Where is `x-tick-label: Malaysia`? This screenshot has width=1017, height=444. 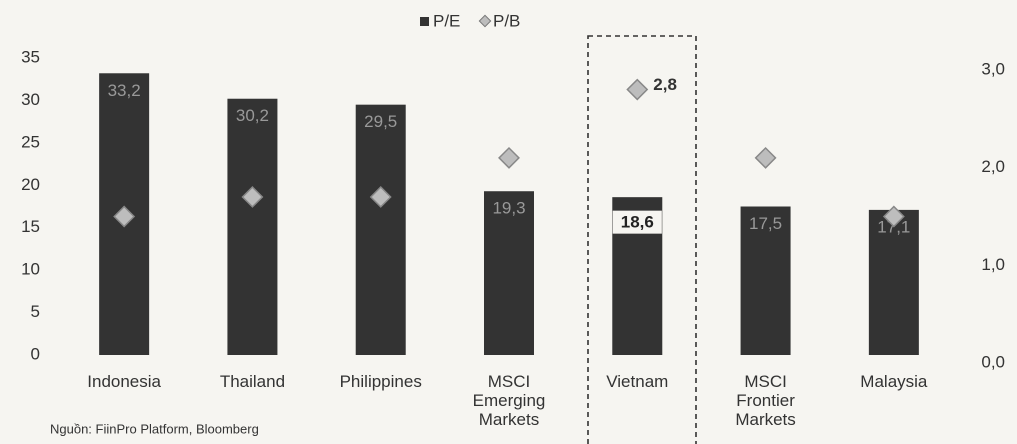 x-tick-label: Malaysia is located at coordinates (894, 381).